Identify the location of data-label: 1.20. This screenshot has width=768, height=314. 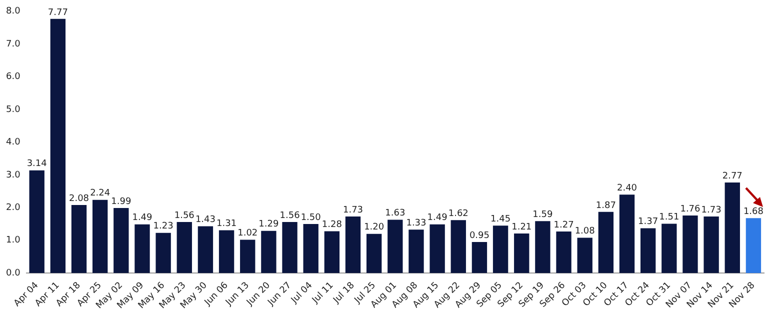
(374, 227).